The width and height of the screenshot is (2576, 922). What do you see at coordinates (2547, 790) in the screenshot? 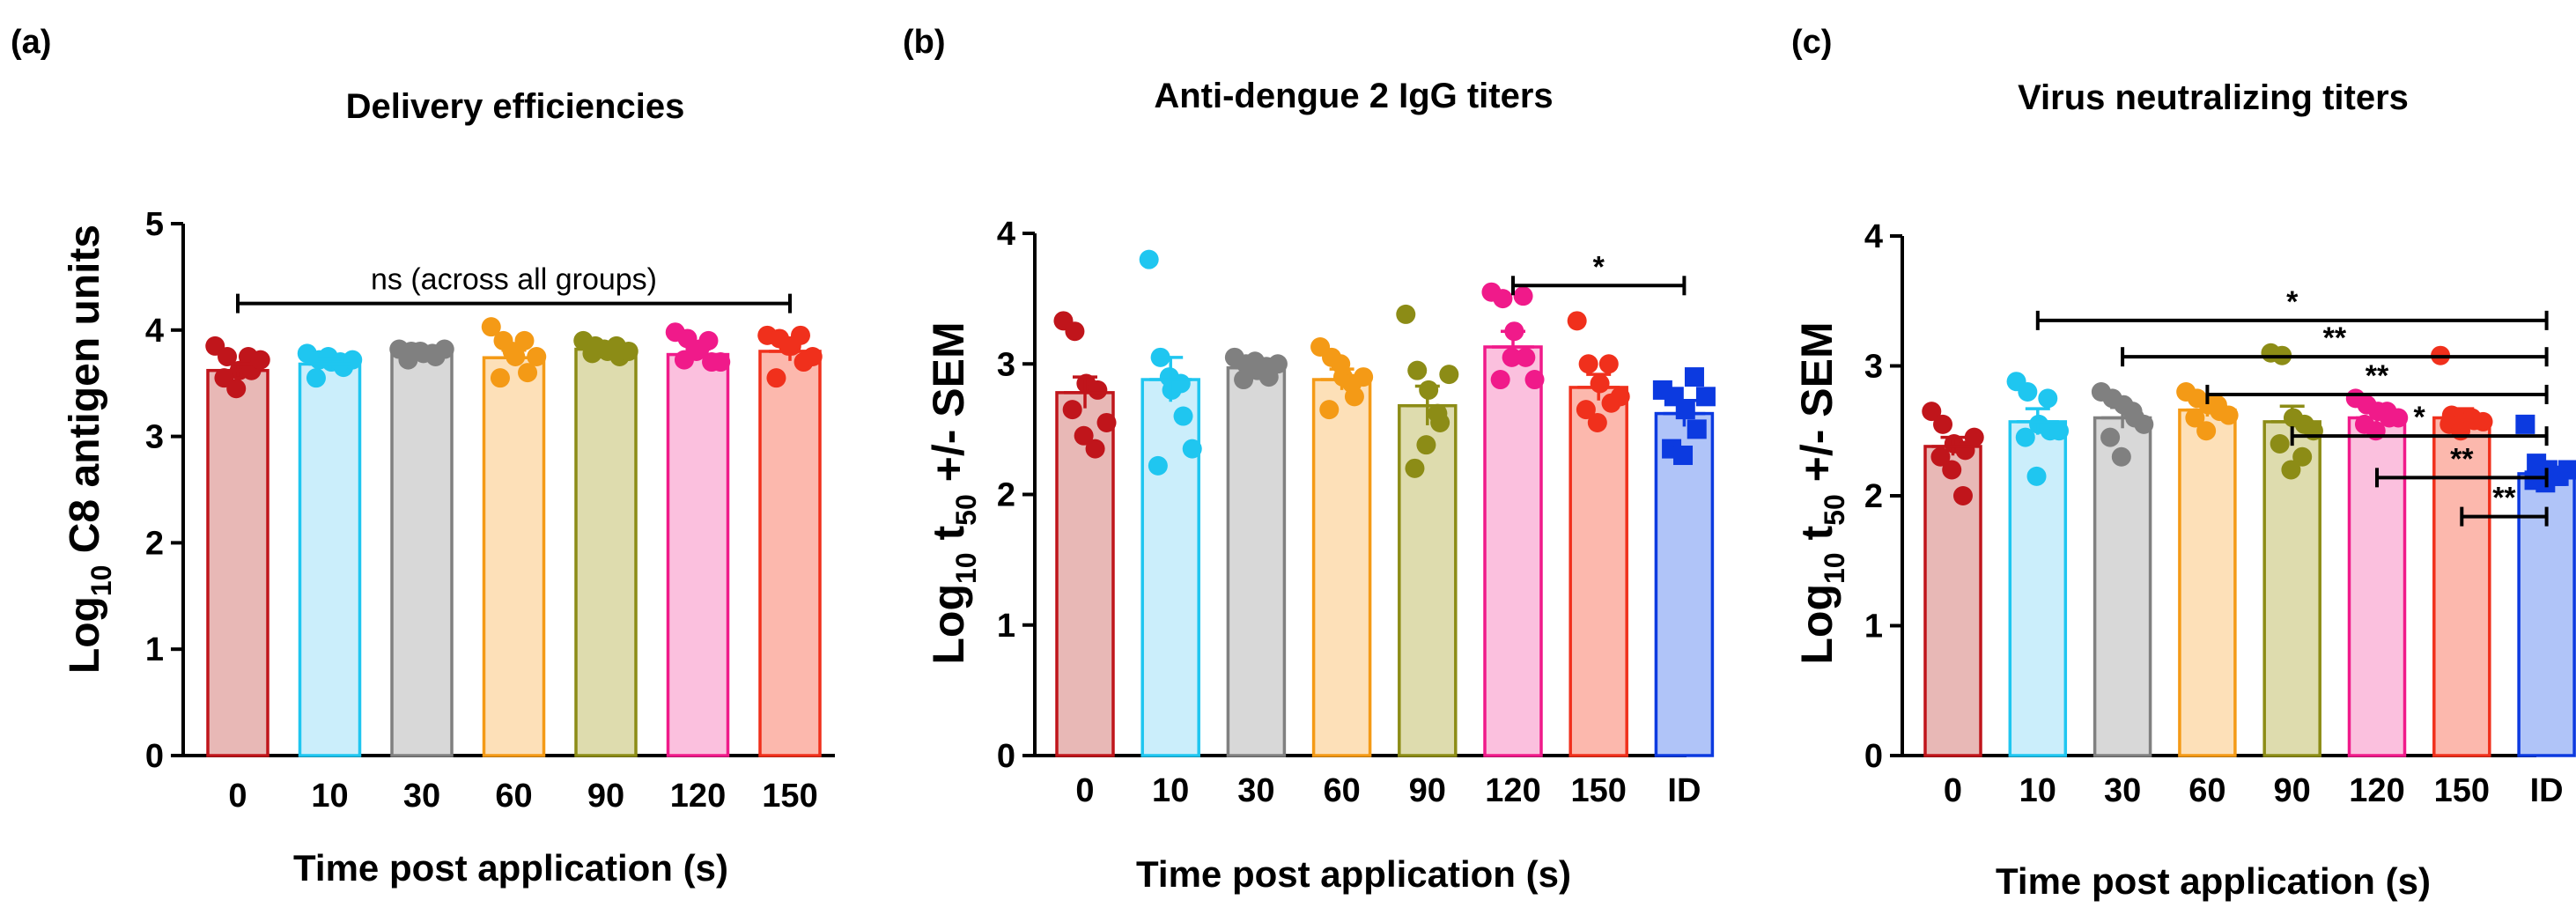
I see `x-tick-label: ID` at bounding box center [2547, 790].